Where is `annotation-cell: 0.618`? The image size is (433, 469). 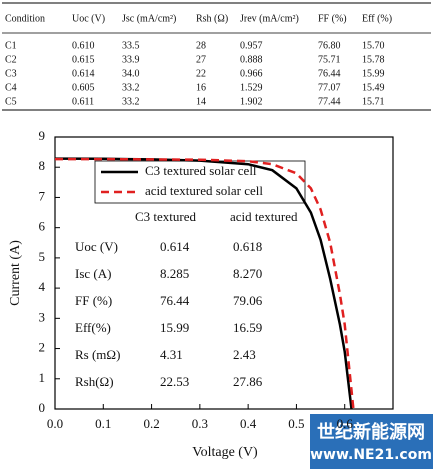 annotation-cell: 0.618 is located at coordinates (247, 246).